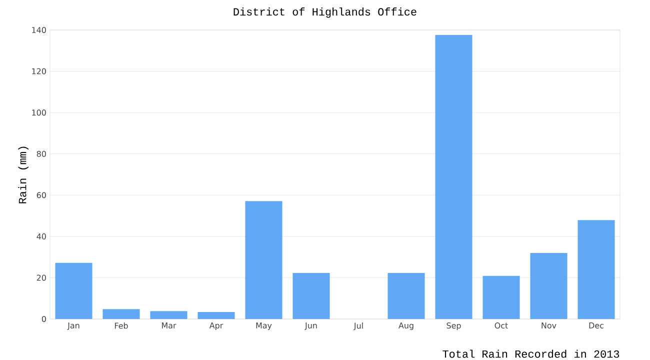 This screenshot has height=360, width=650. What do you see at coordinates (23, 175) in the screenshot?
I see `y-axis-title: Rain (mm)` at bounding box center [23, 175].